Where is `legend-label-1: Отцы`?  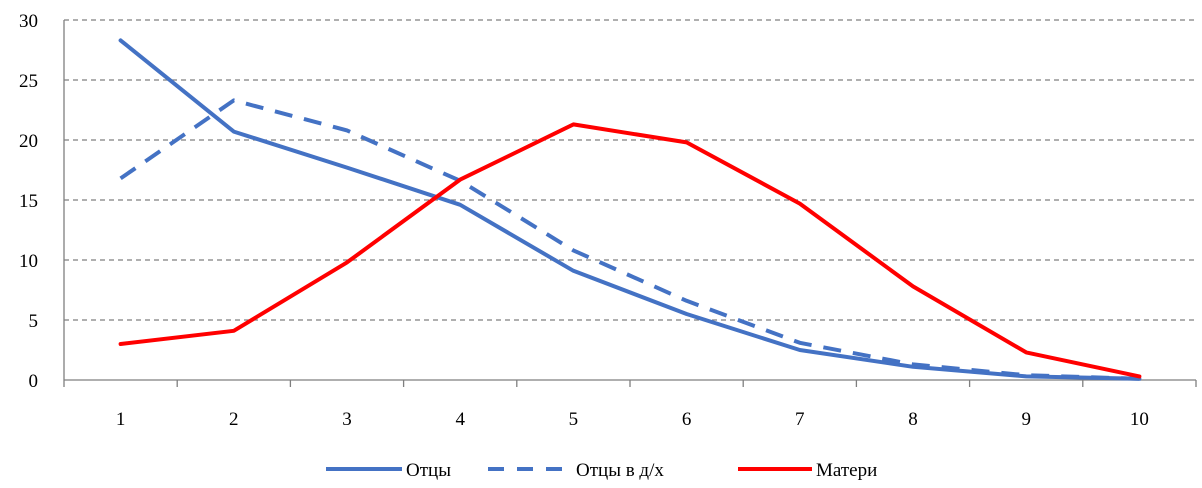 legend-label-1: Отцы is located at coordinates (428, 470).